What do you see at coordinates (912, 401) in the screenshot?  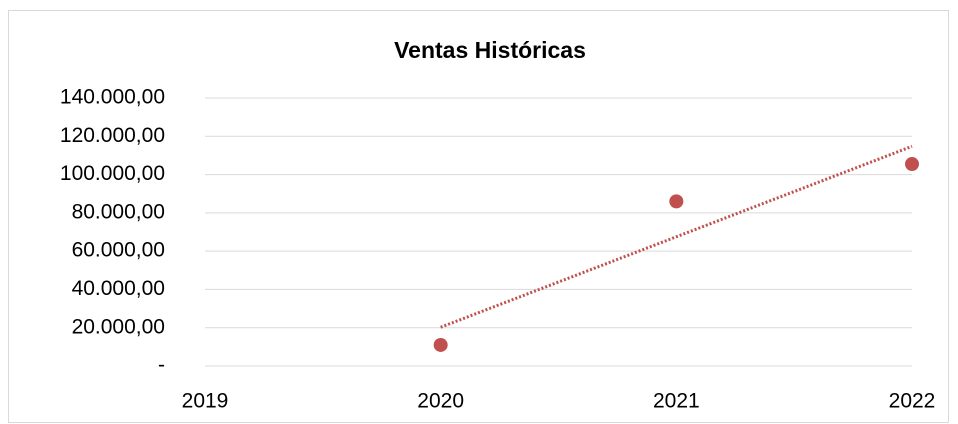 I see `x-tick-label: 2022` at bounding box center [912, 401].